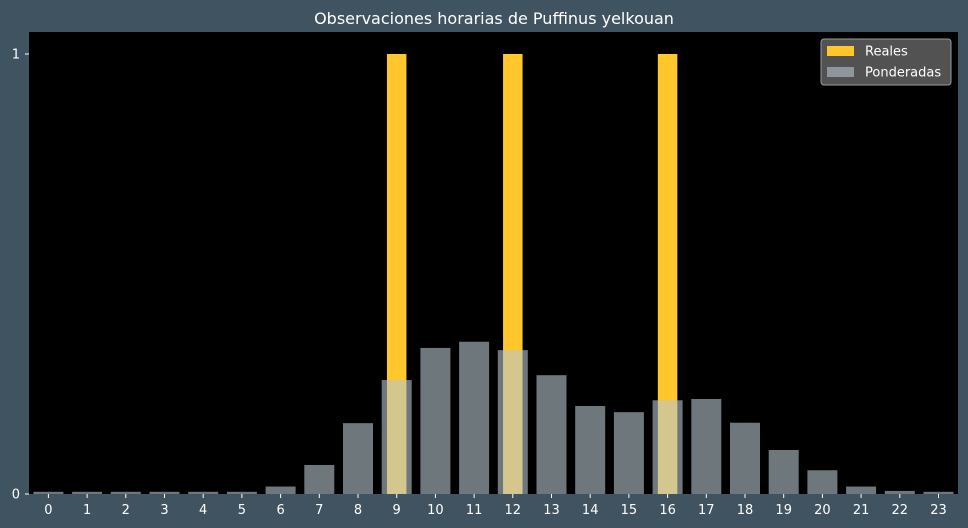  What do you see at coordinates (242, 510) in the screenshot?
I see `x-tick-label-5: 5` at bounding box center [242, 510].